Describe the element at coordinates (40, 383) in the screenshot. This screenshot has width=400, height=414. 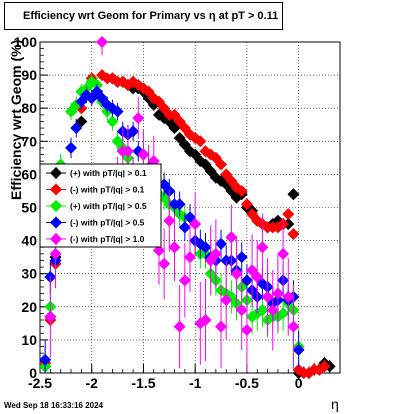
I see `x-tick-label: -2.5` at that location.